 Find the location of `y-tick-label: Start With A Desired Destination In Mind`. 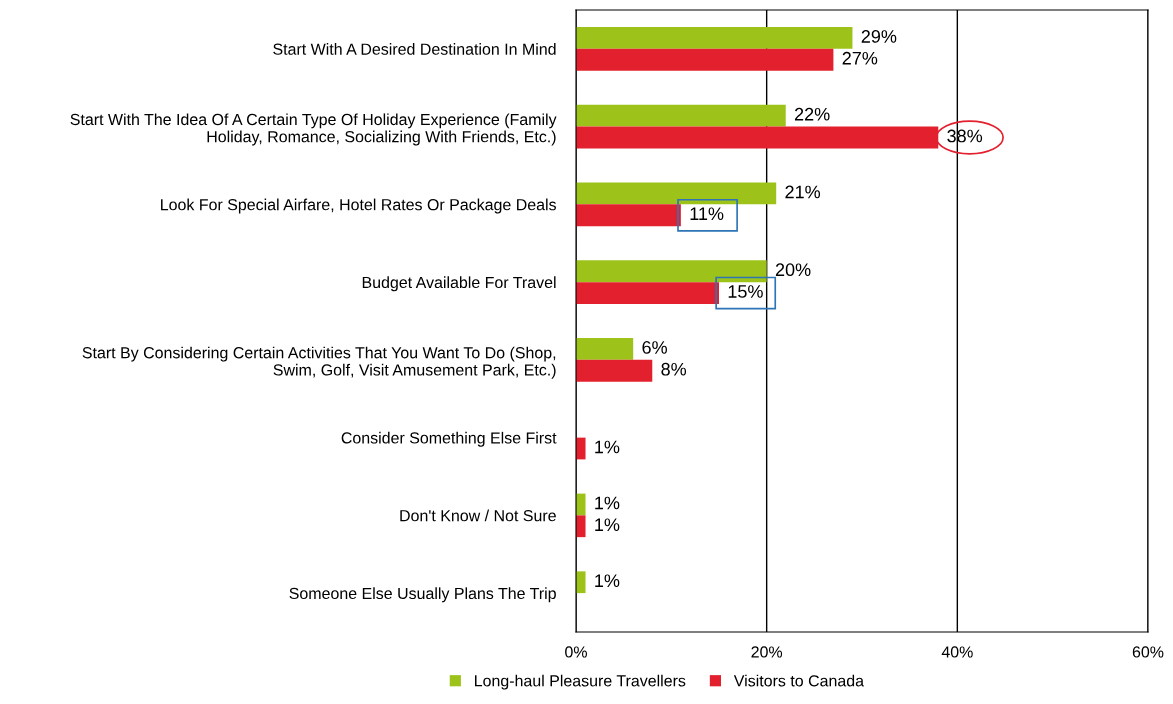

y-tick-label: Start With A Desired Destination In Mind is located at coordinates (414, 49).